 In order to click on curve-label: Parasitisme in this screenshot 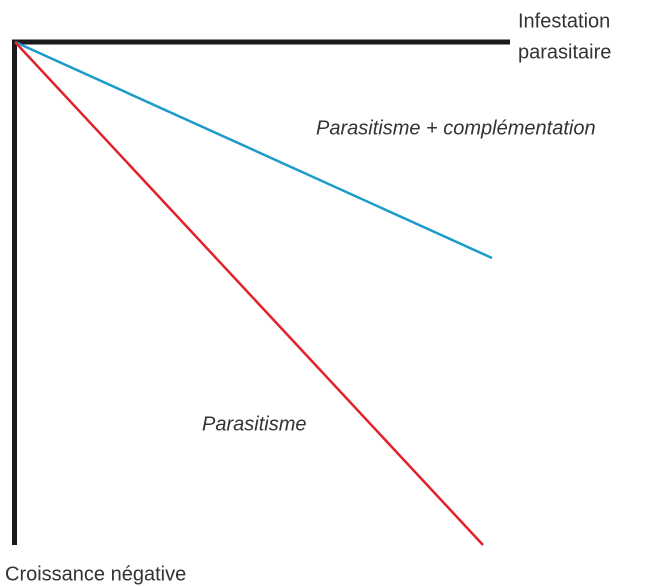, I will do `click(254, 424)`.